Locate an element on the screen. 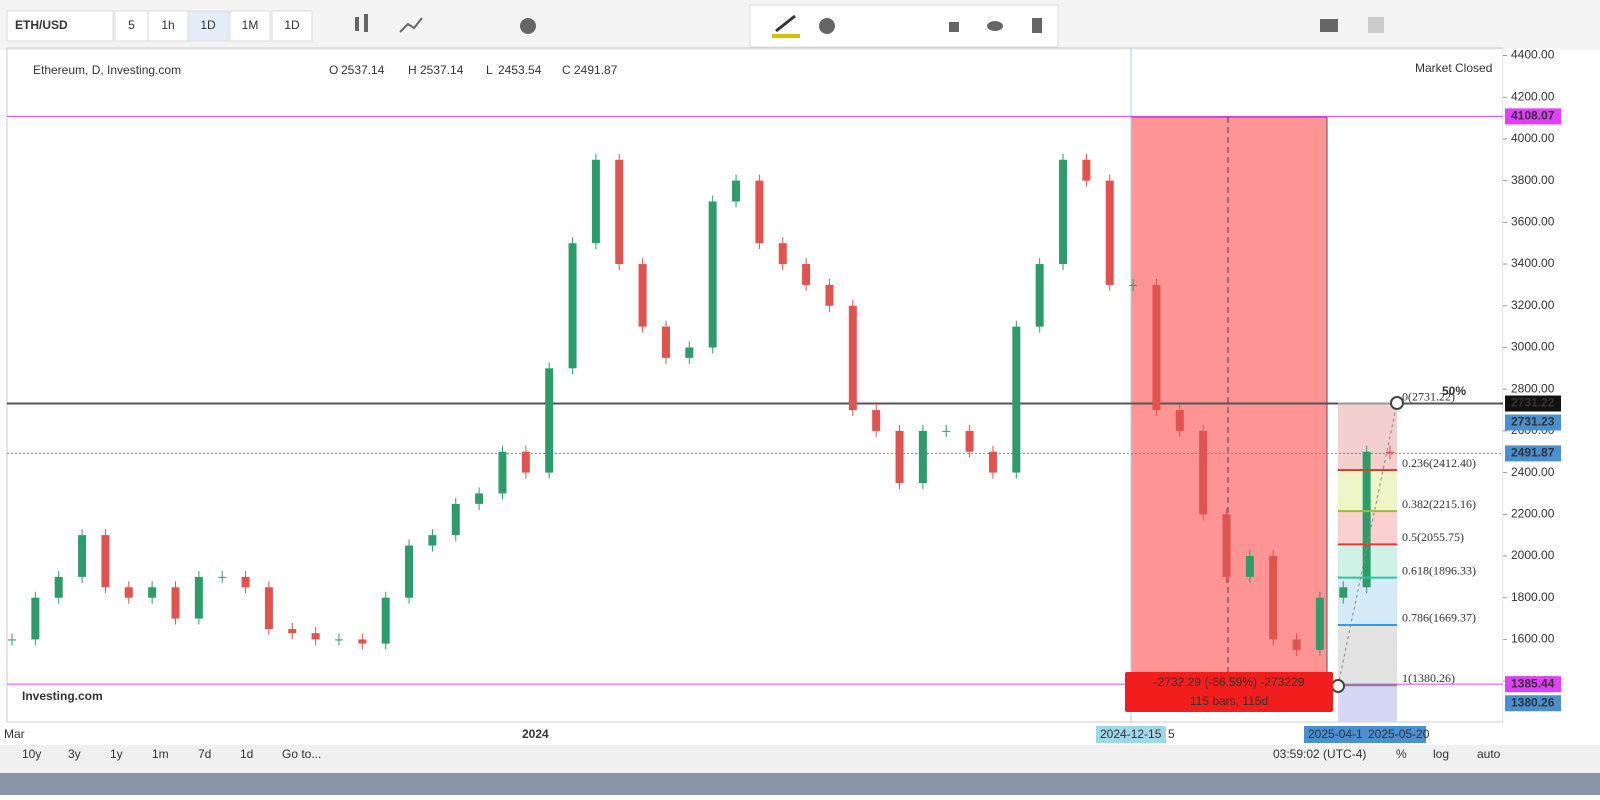  market-status: Market Closed is located at coordinates (1453, 68).